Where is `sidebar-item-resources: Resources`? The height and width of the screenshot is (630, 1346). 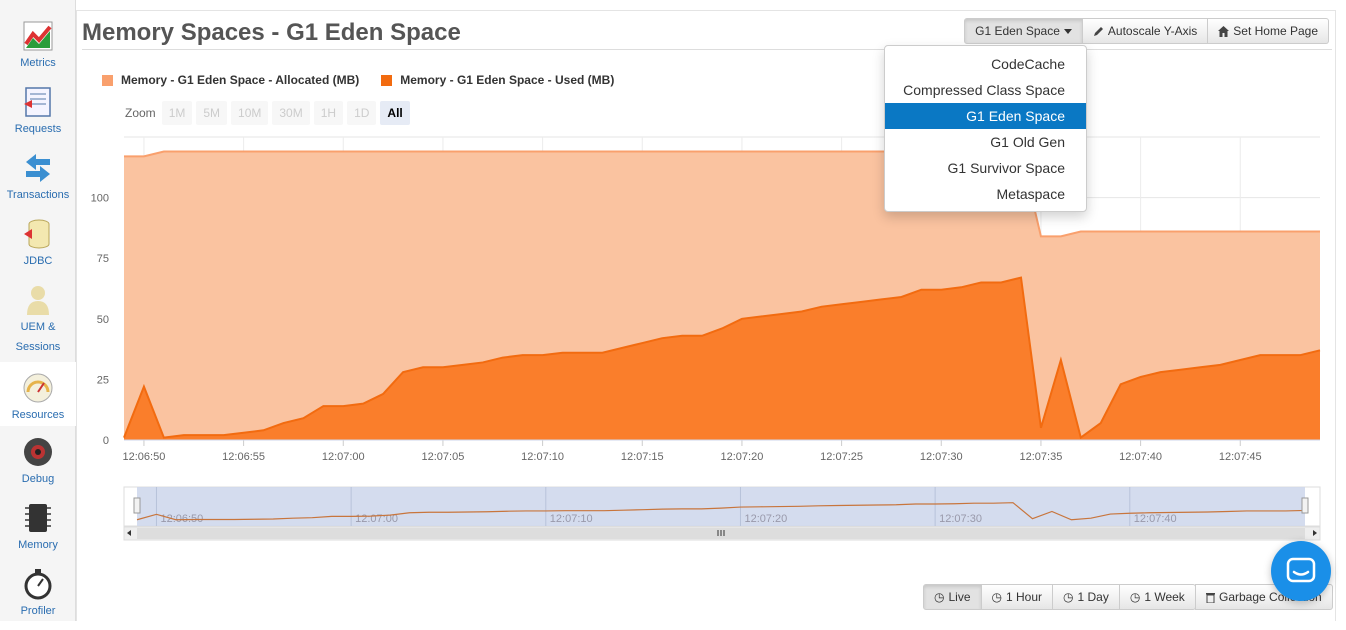
sidebar-item-resources: Resources is located at coordinates (38, 394).